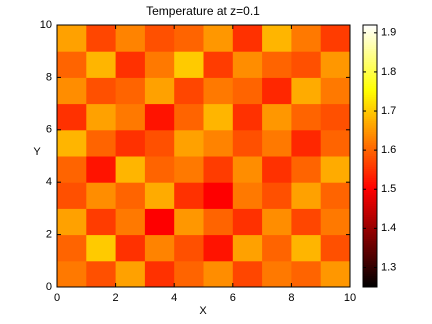  I want to click on y-tick-label: 10, so click(46, 25).